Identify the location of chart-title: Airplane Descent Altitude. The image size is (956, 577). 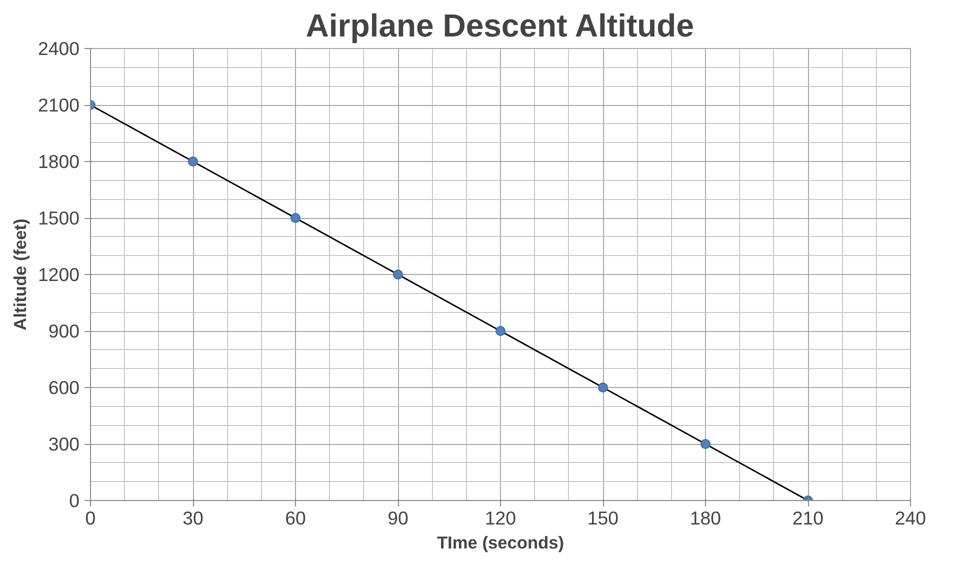
(500, 26).